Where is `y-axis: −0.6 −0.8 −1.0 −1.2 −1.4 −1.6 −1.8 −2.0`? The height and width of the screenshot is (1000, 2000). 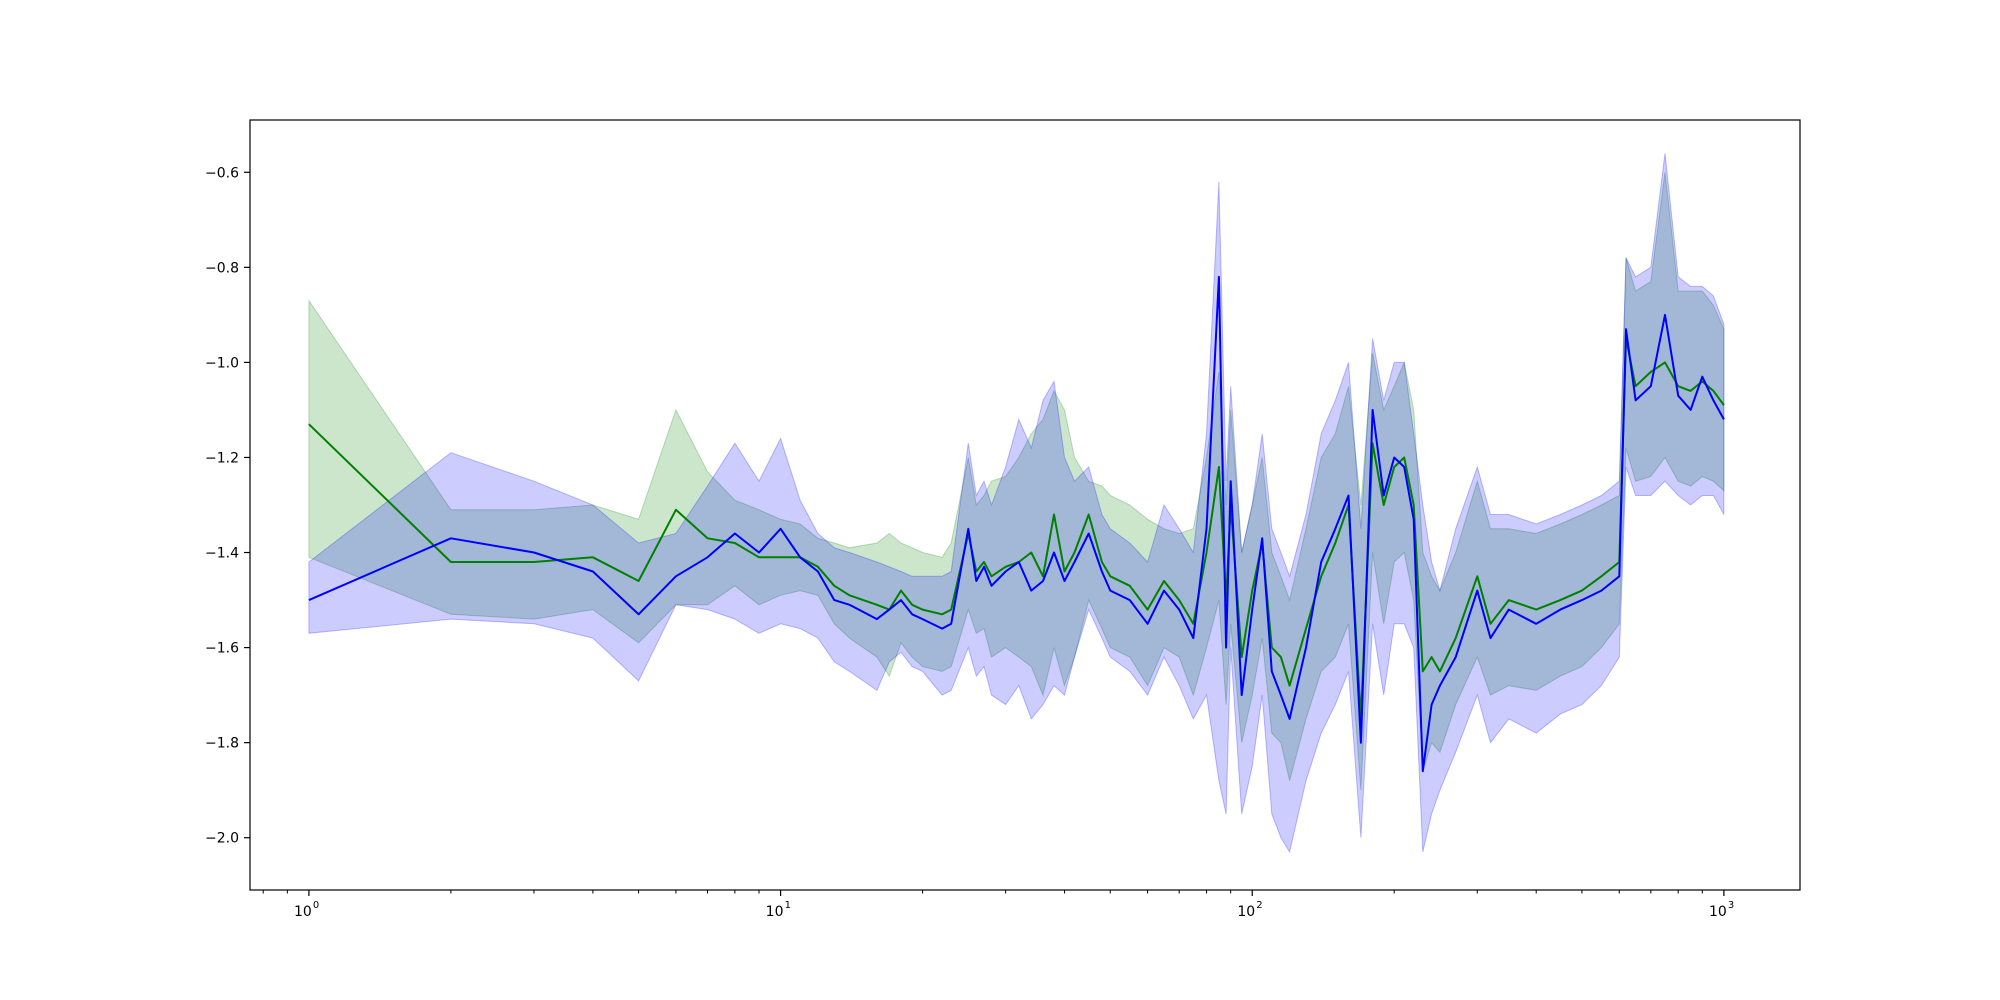
y-axis: −0.6 −0.8 −1.0 −1.2 −1.4 −1.6 −1.8 −2.0 is located at coordinates (227, 506).